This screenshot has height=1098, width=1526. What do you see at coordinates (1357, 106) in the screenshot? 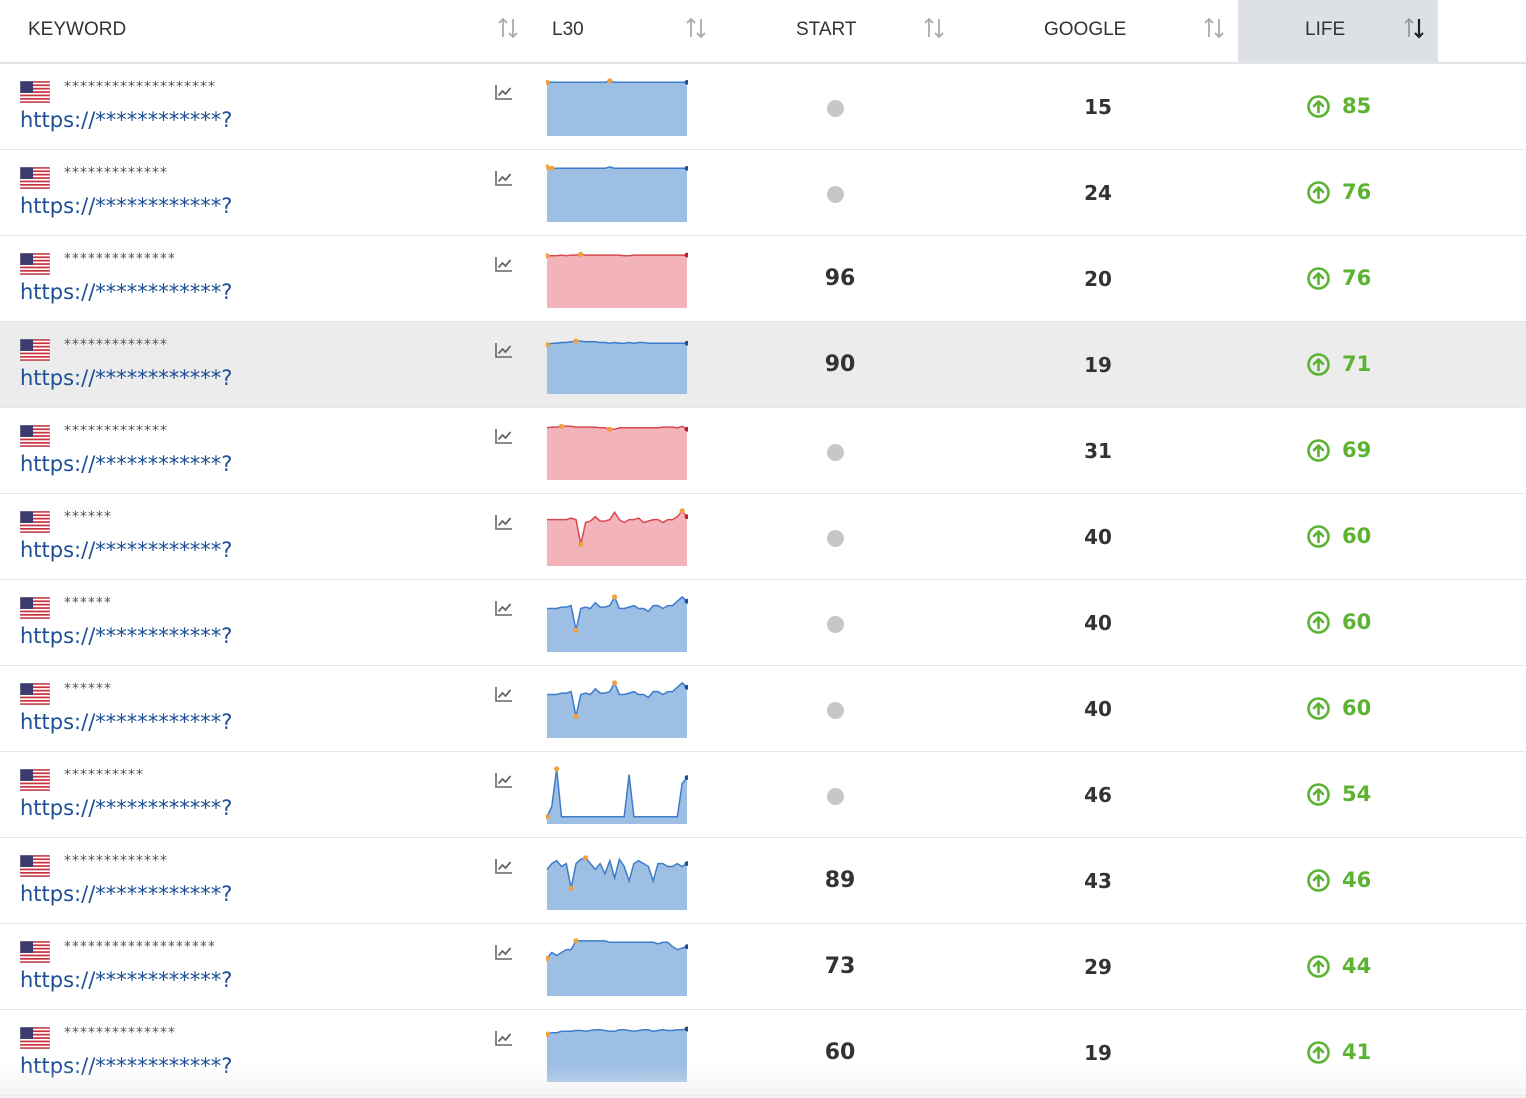
I see `life-value: 85` at bounding box center [1357, 106].